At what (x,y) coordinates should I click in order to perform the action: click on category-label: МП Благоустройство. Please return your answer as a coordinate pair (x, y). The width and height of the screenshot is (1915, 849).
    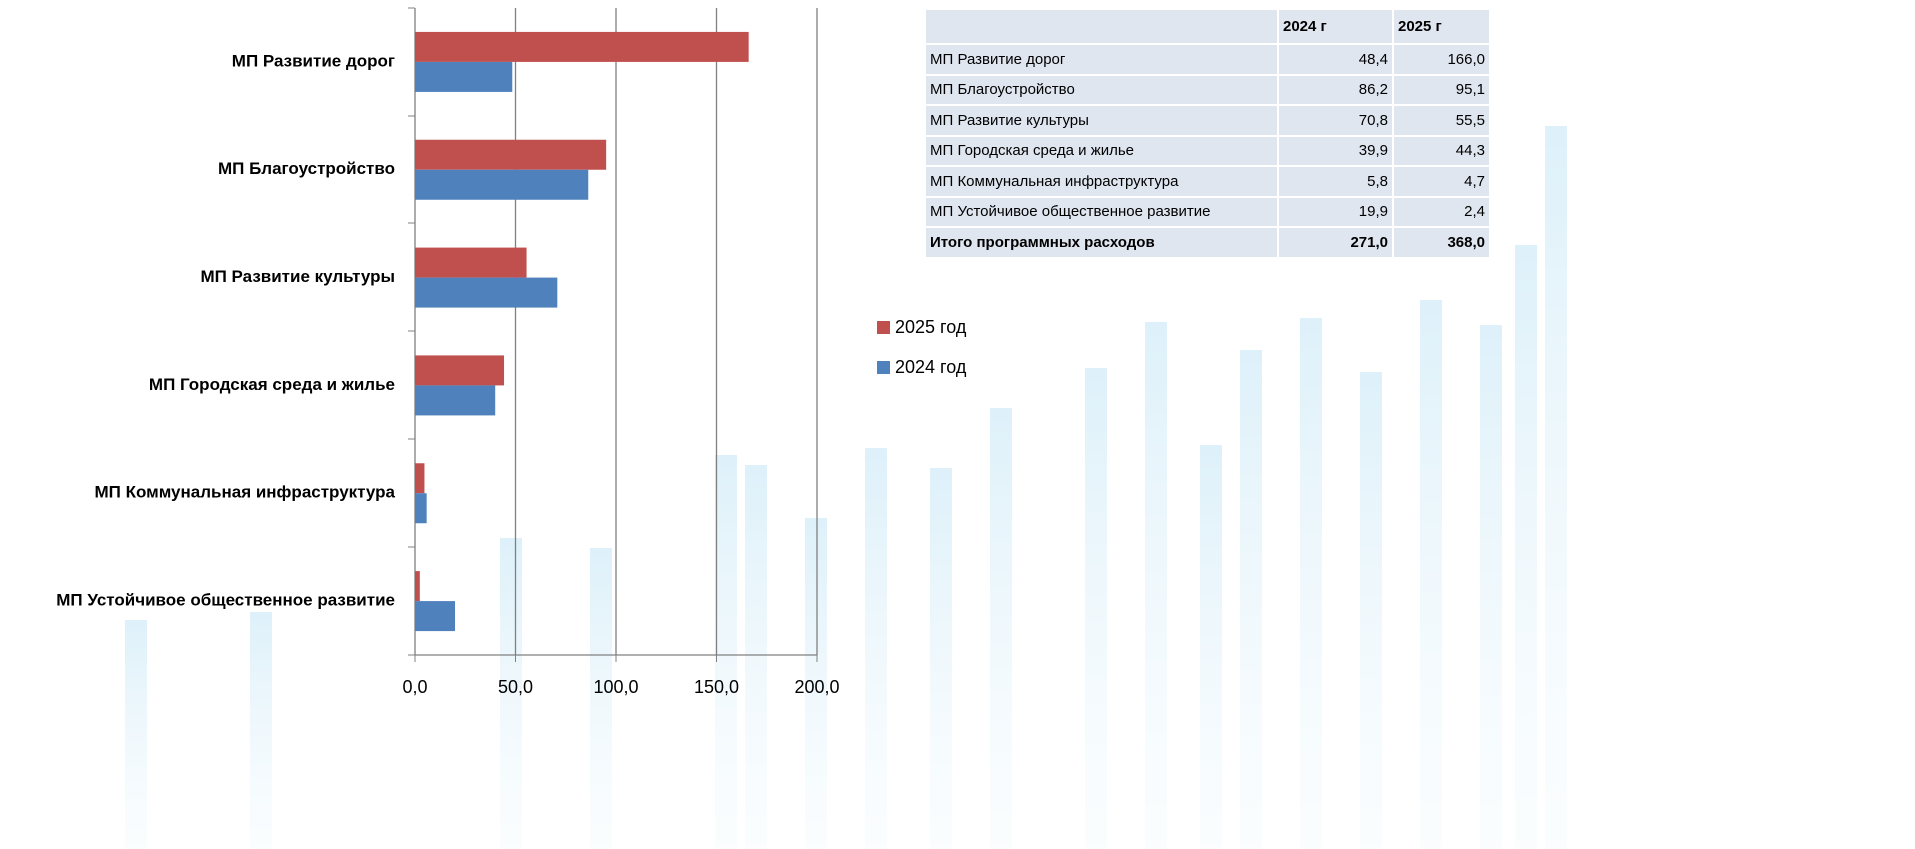
    Looking at the image, I should click on (306, 168).